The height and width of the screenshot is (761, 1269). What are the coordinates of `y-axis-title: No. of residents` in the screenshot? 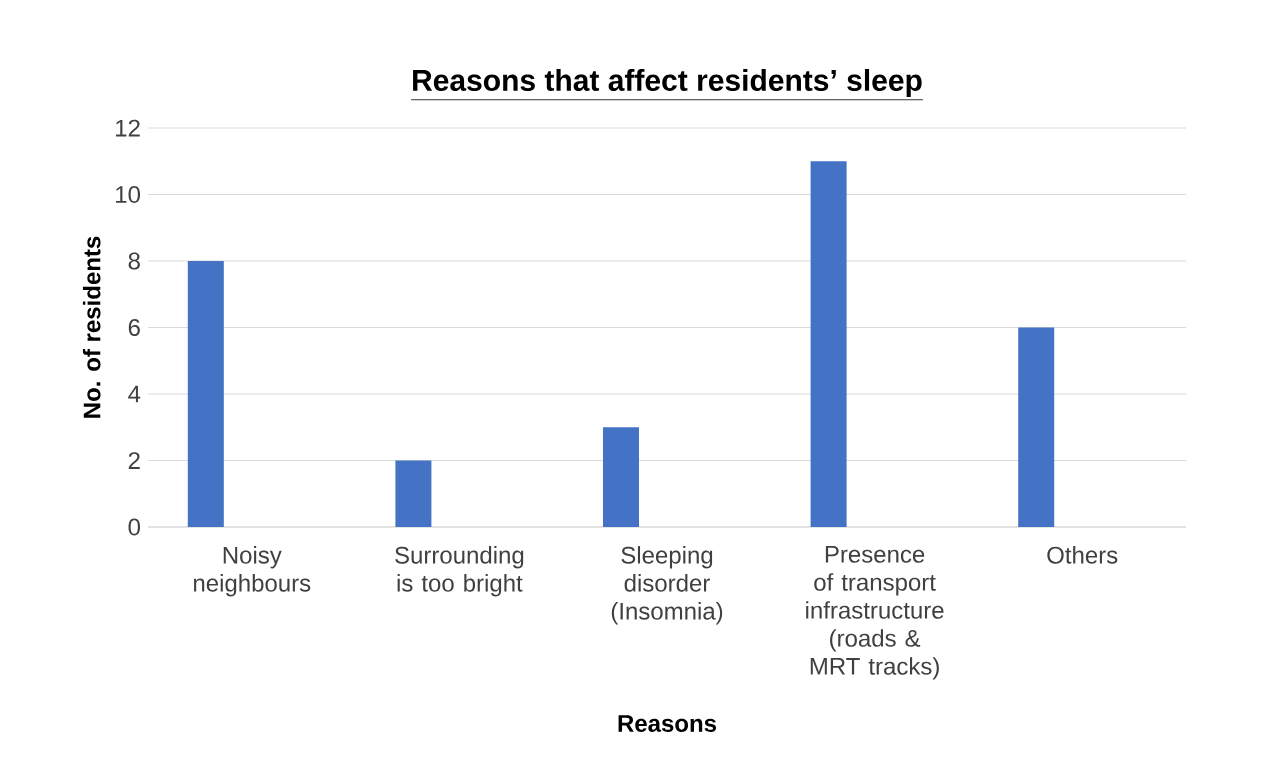 It's located at (91, 327).